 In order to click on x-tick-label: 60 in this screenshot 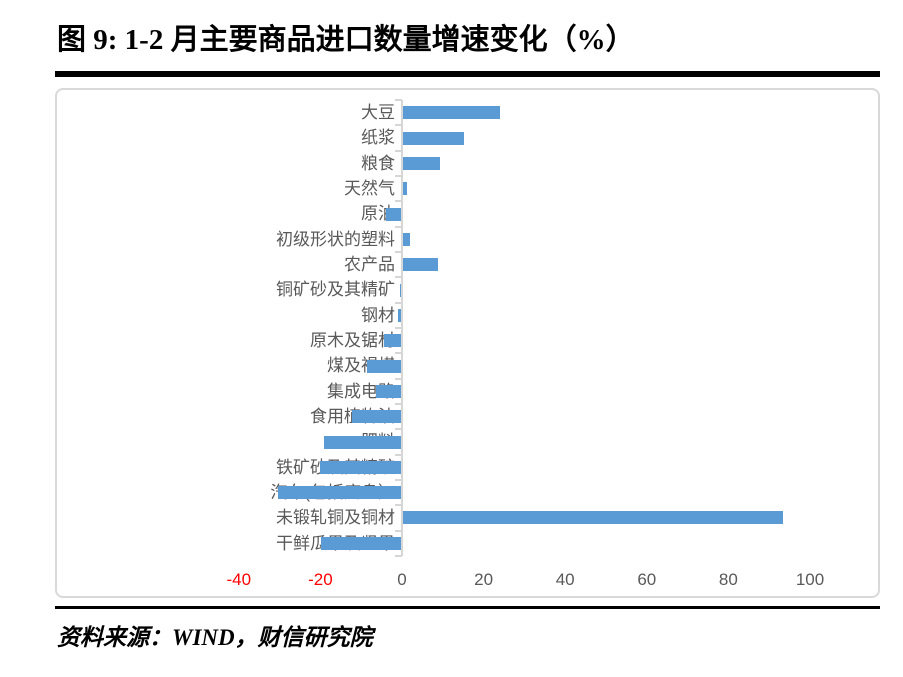, I will do `click(647, 579)`.